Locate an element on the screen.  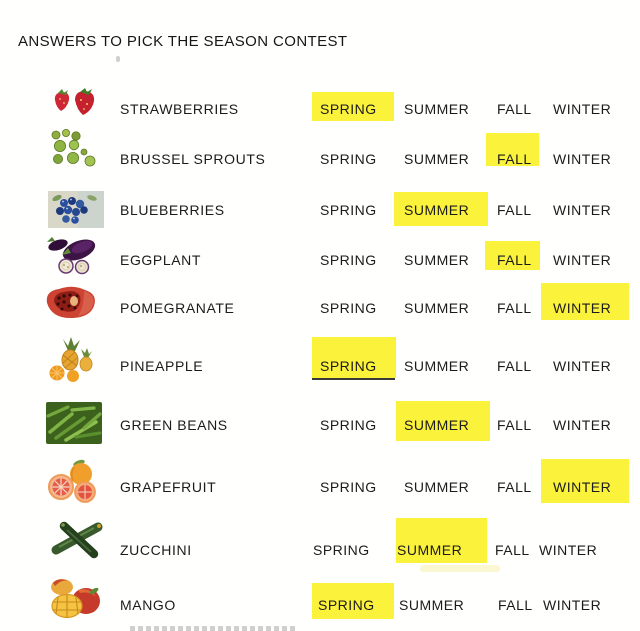
grapefruit-icon is located at coordinates (74, 480).